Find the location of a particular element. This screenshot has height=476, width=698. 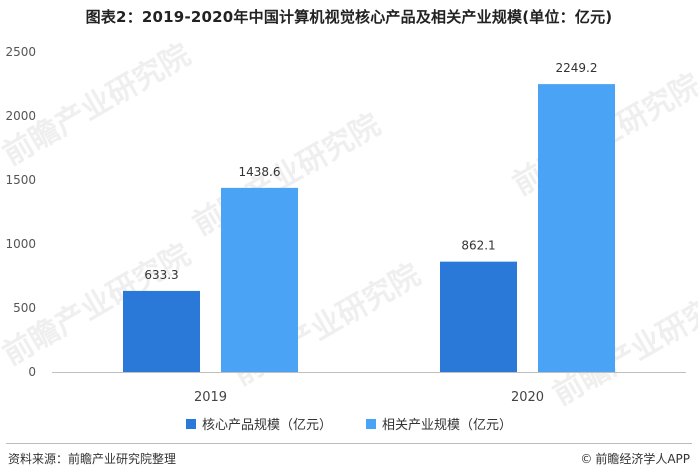

x-tick-label: 2019 is located at coordinates (210, 397).